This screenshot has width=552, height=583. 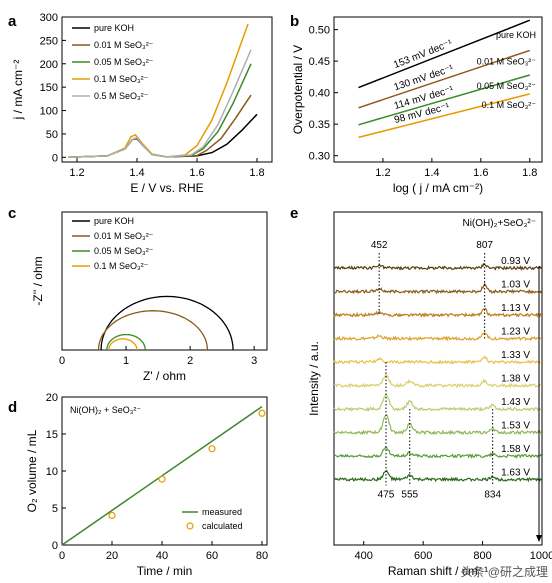 What do you see at coordinates (482, 556) in the screenshot?
I see `panel-e-xtick-label: 800` at bounding box center [482, 556].